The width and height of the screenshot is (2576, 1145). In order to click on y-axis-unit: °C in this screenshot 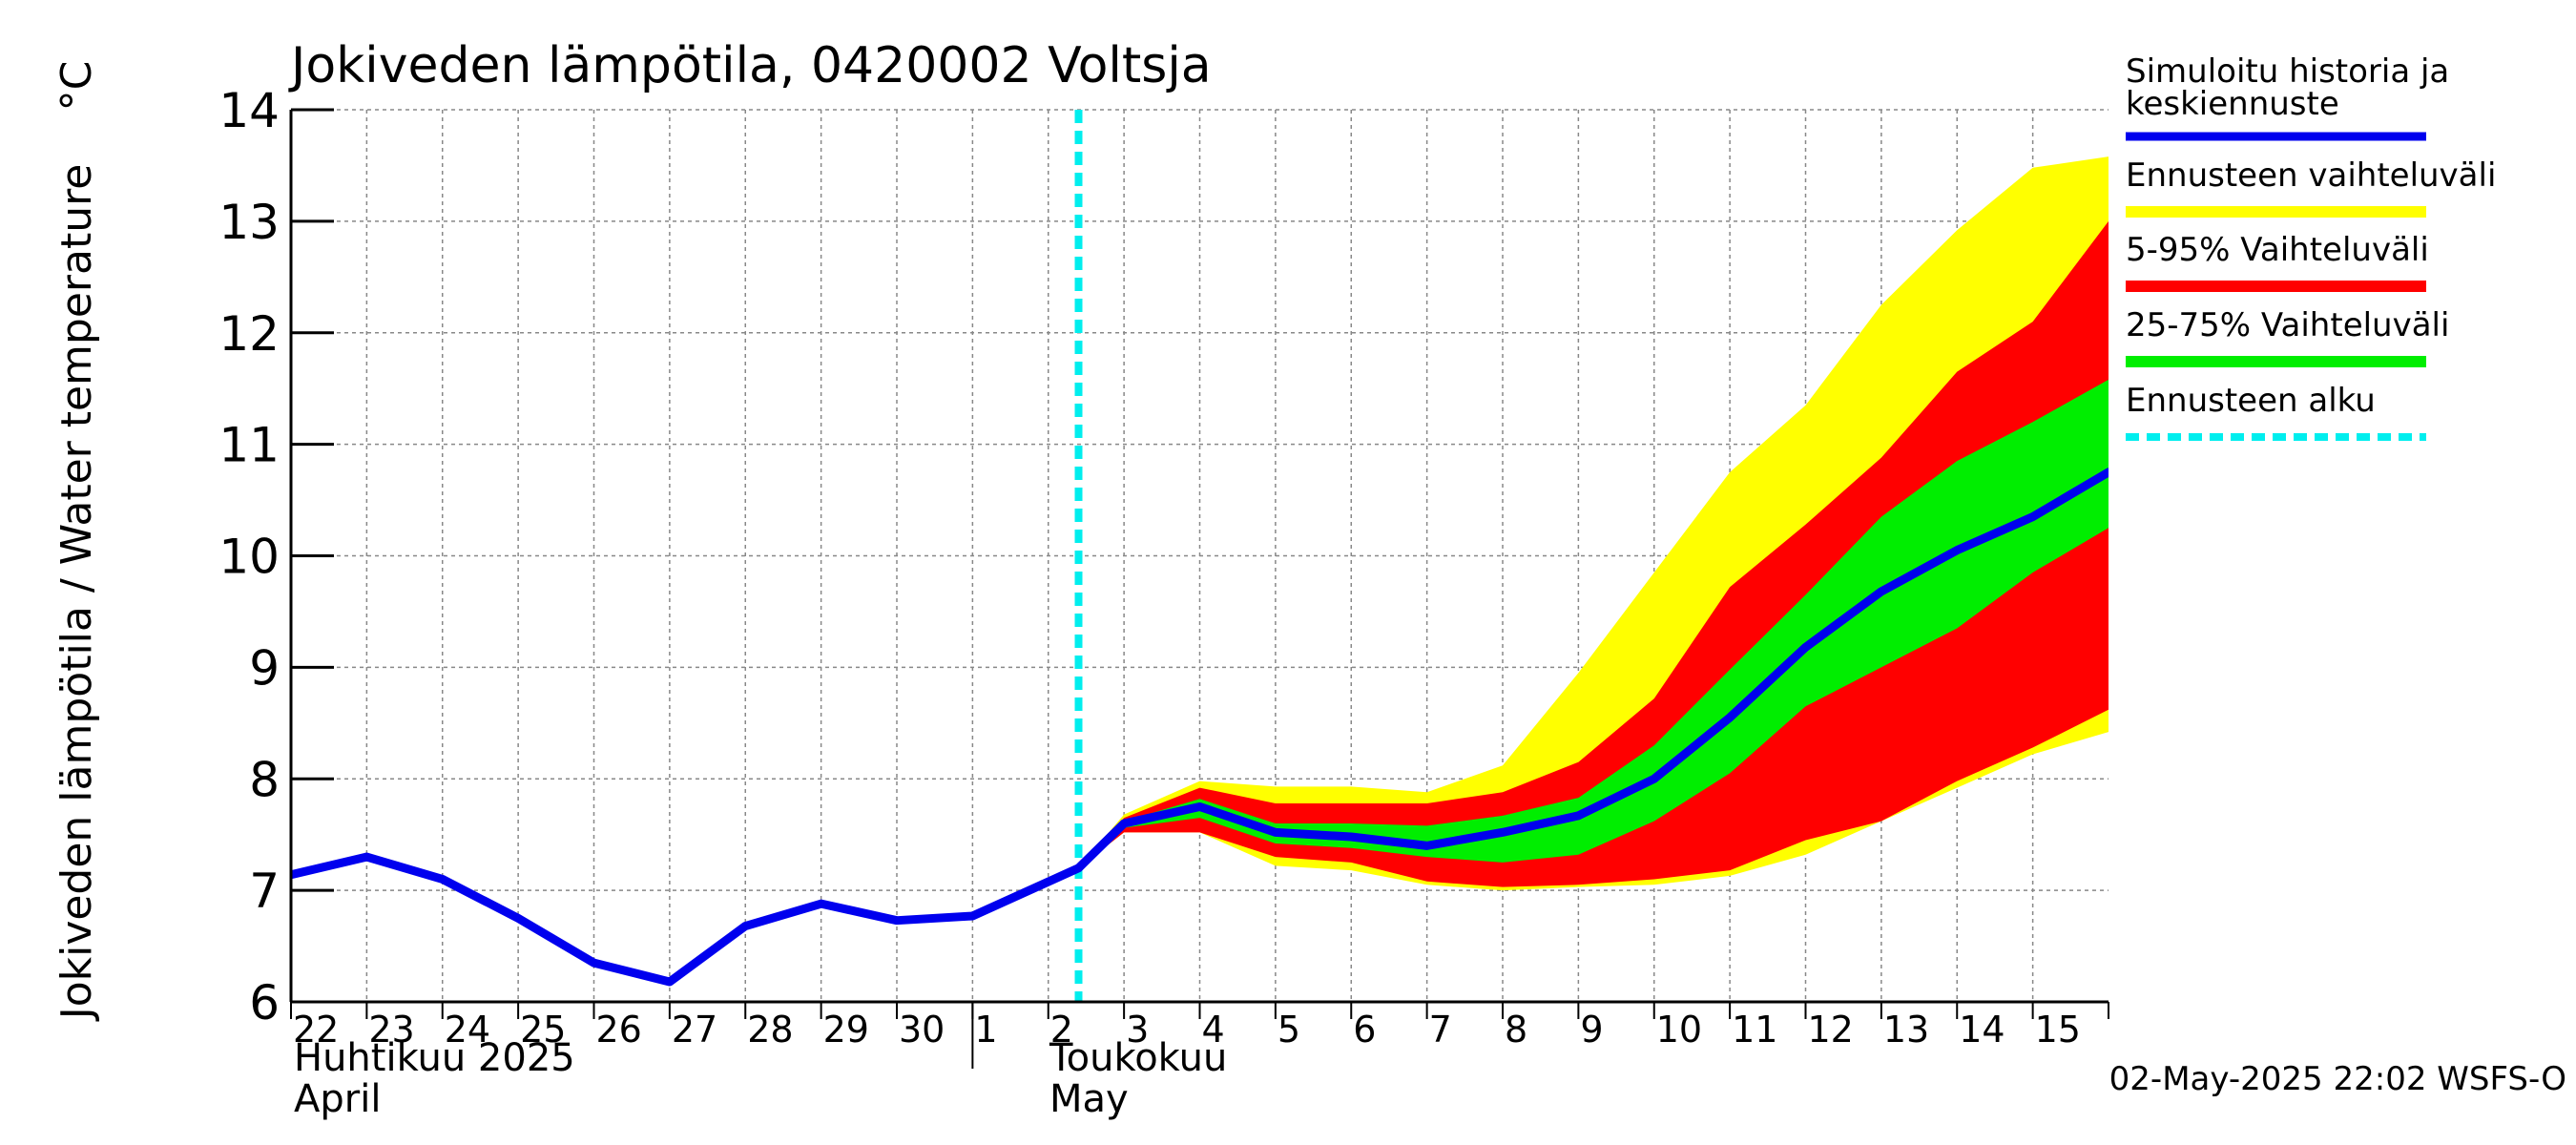, I will do `click(76, 86)`.